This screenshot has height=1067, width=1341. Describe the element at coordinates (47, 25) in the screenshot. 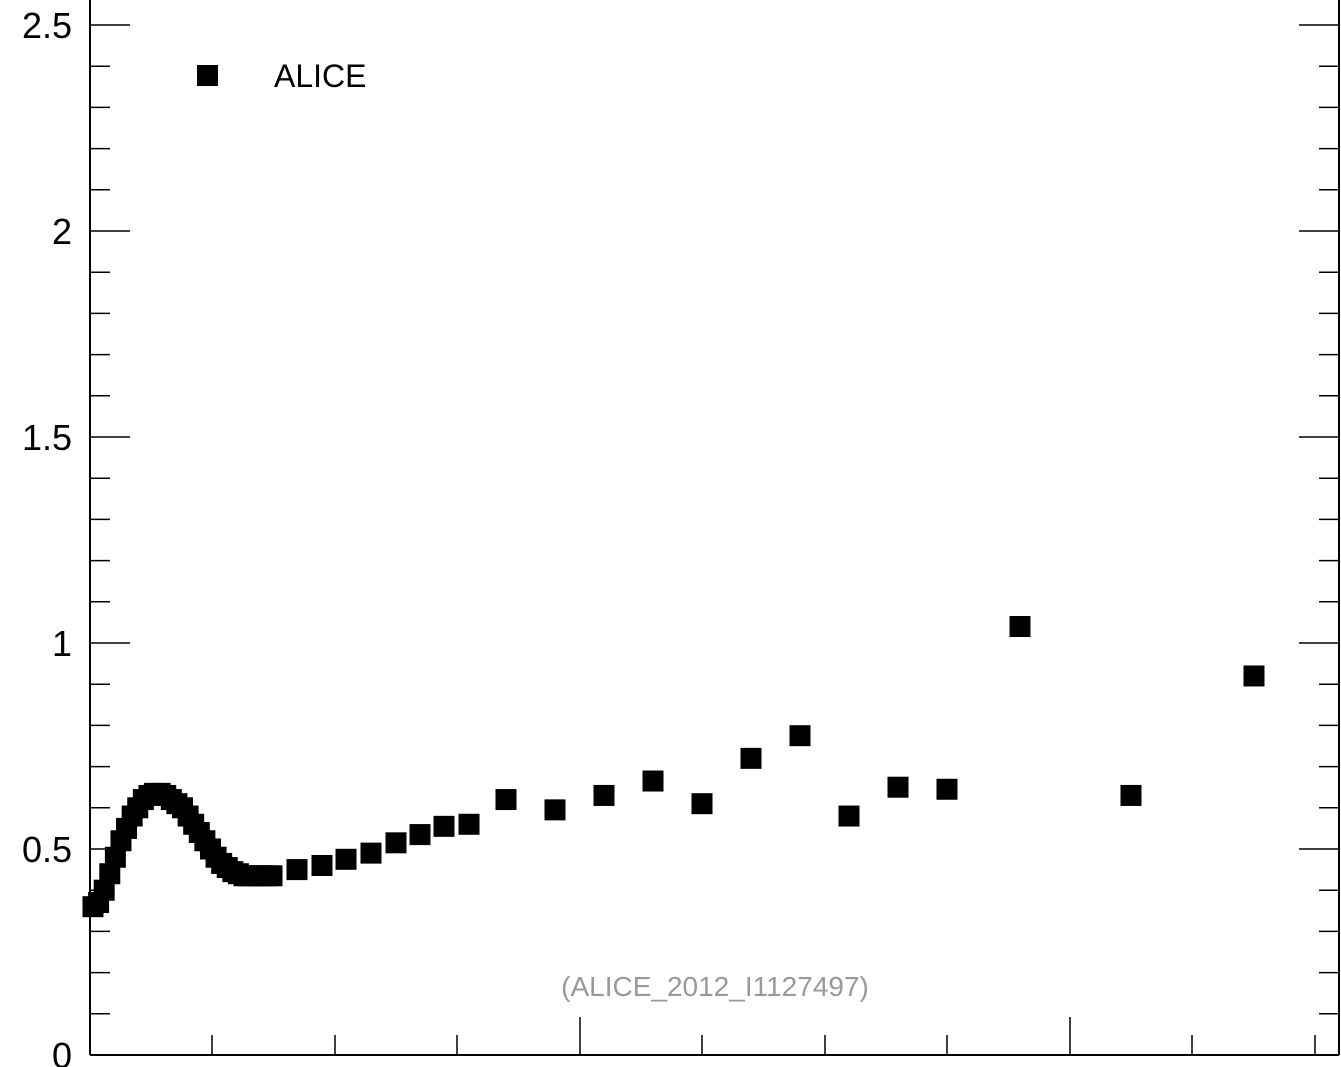

I see `y-tick-label: 2.5` at that location.